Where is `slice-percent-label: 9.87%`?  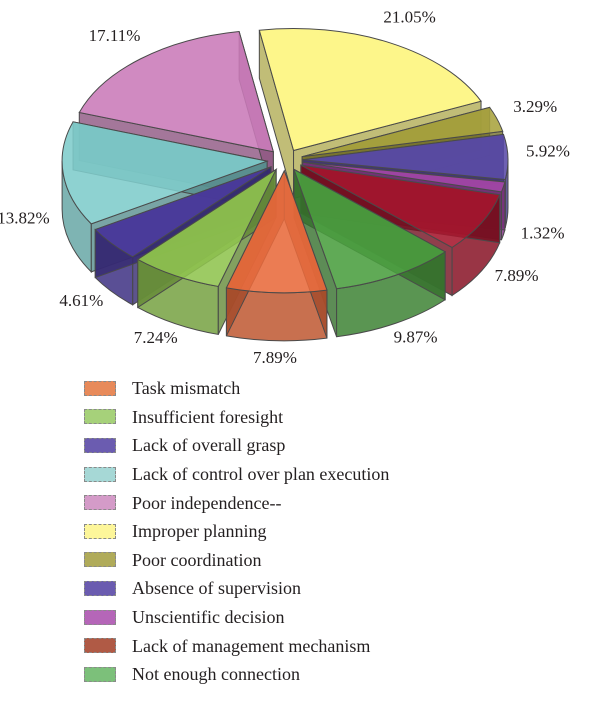
slice-percent-label: 9.87% is located at coordinates (416, 337).